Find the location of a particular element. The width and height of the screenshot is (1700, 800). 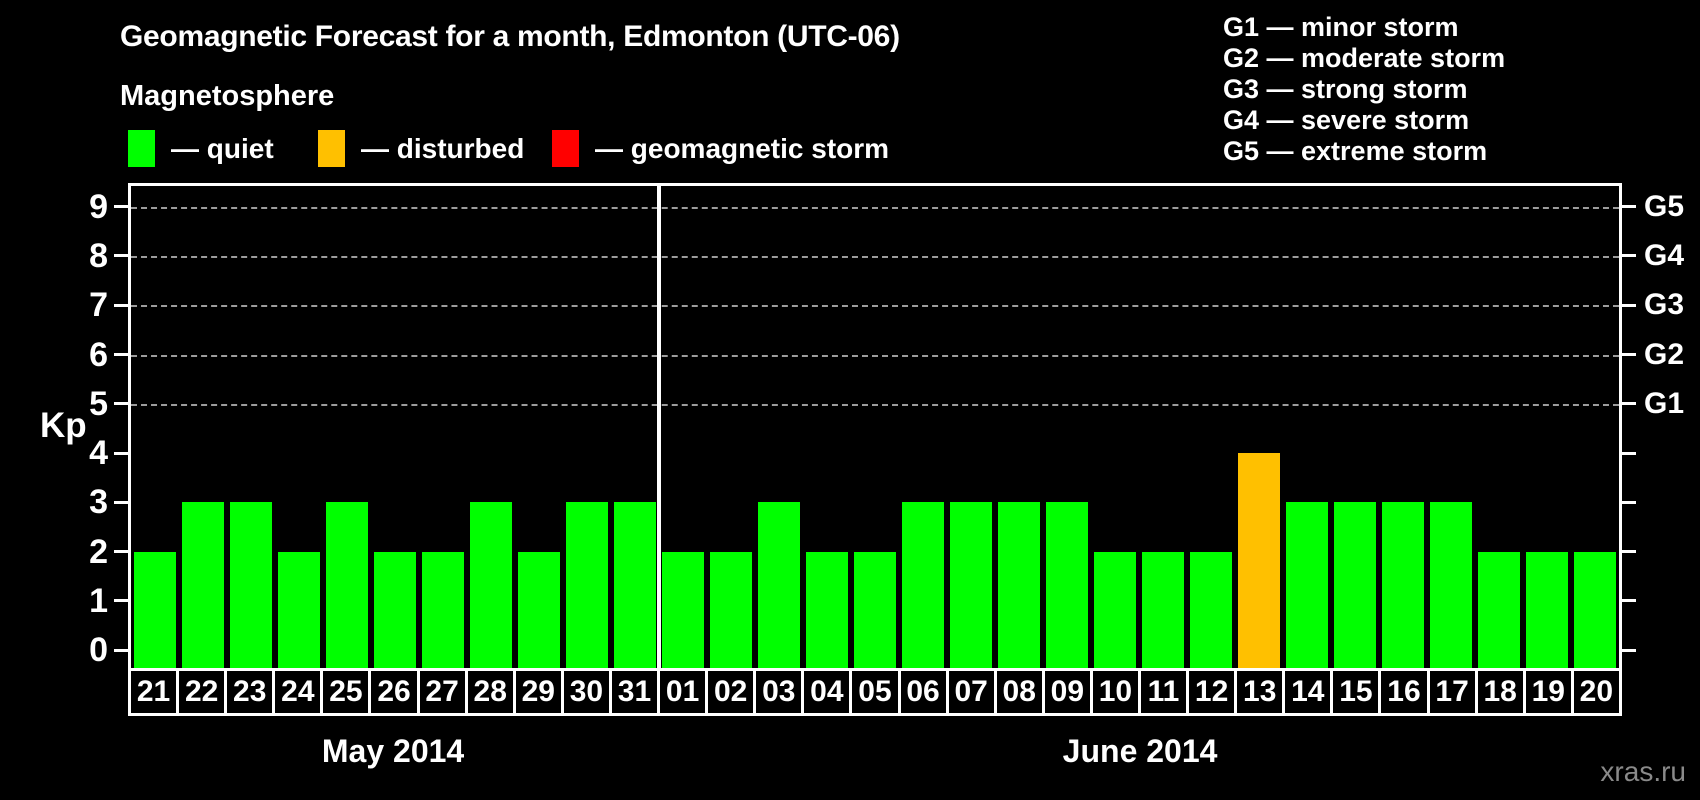

right-axis-label-G1: G1 is located at coordinates (1664, 403).